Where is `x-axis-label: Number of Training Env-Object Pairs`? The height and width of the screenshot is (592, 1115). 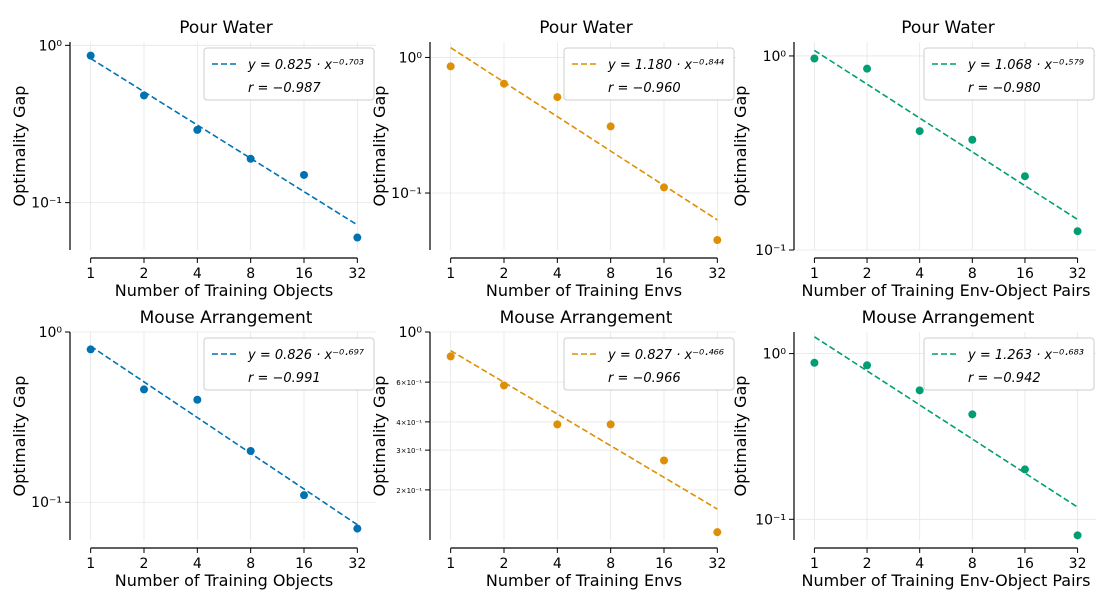 x-axis-label: Number of Training Env-Object Pairs is located at coordinates (946, 580).